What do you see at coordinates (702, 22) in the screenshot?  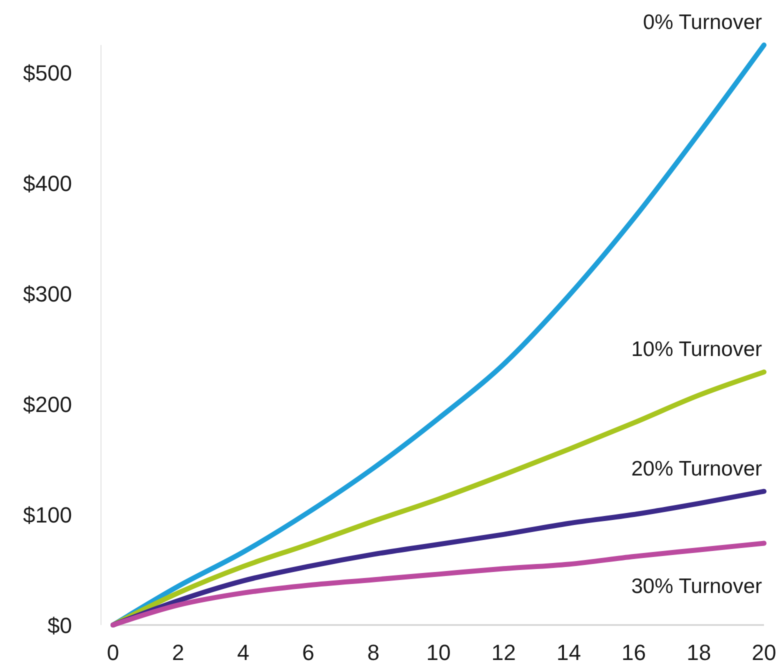 I see `series-label: 0% Turnover` at bounding box center [702, 22].